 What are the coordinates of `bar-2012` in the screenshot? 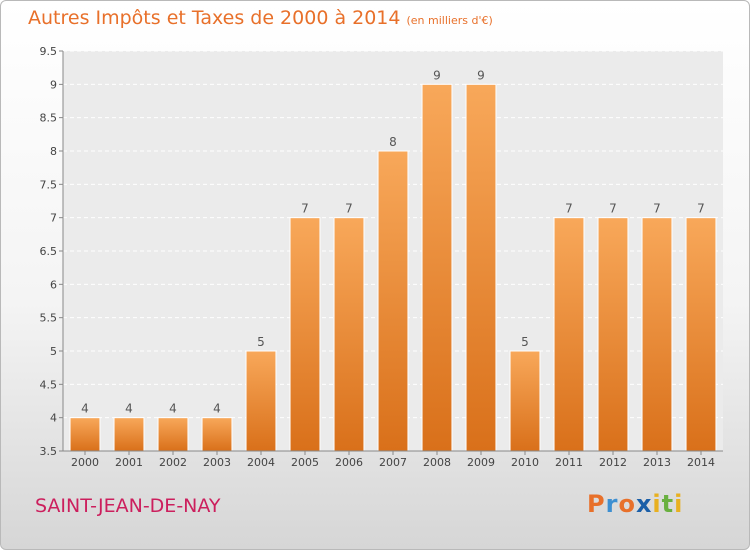 It's located at (613, 334).